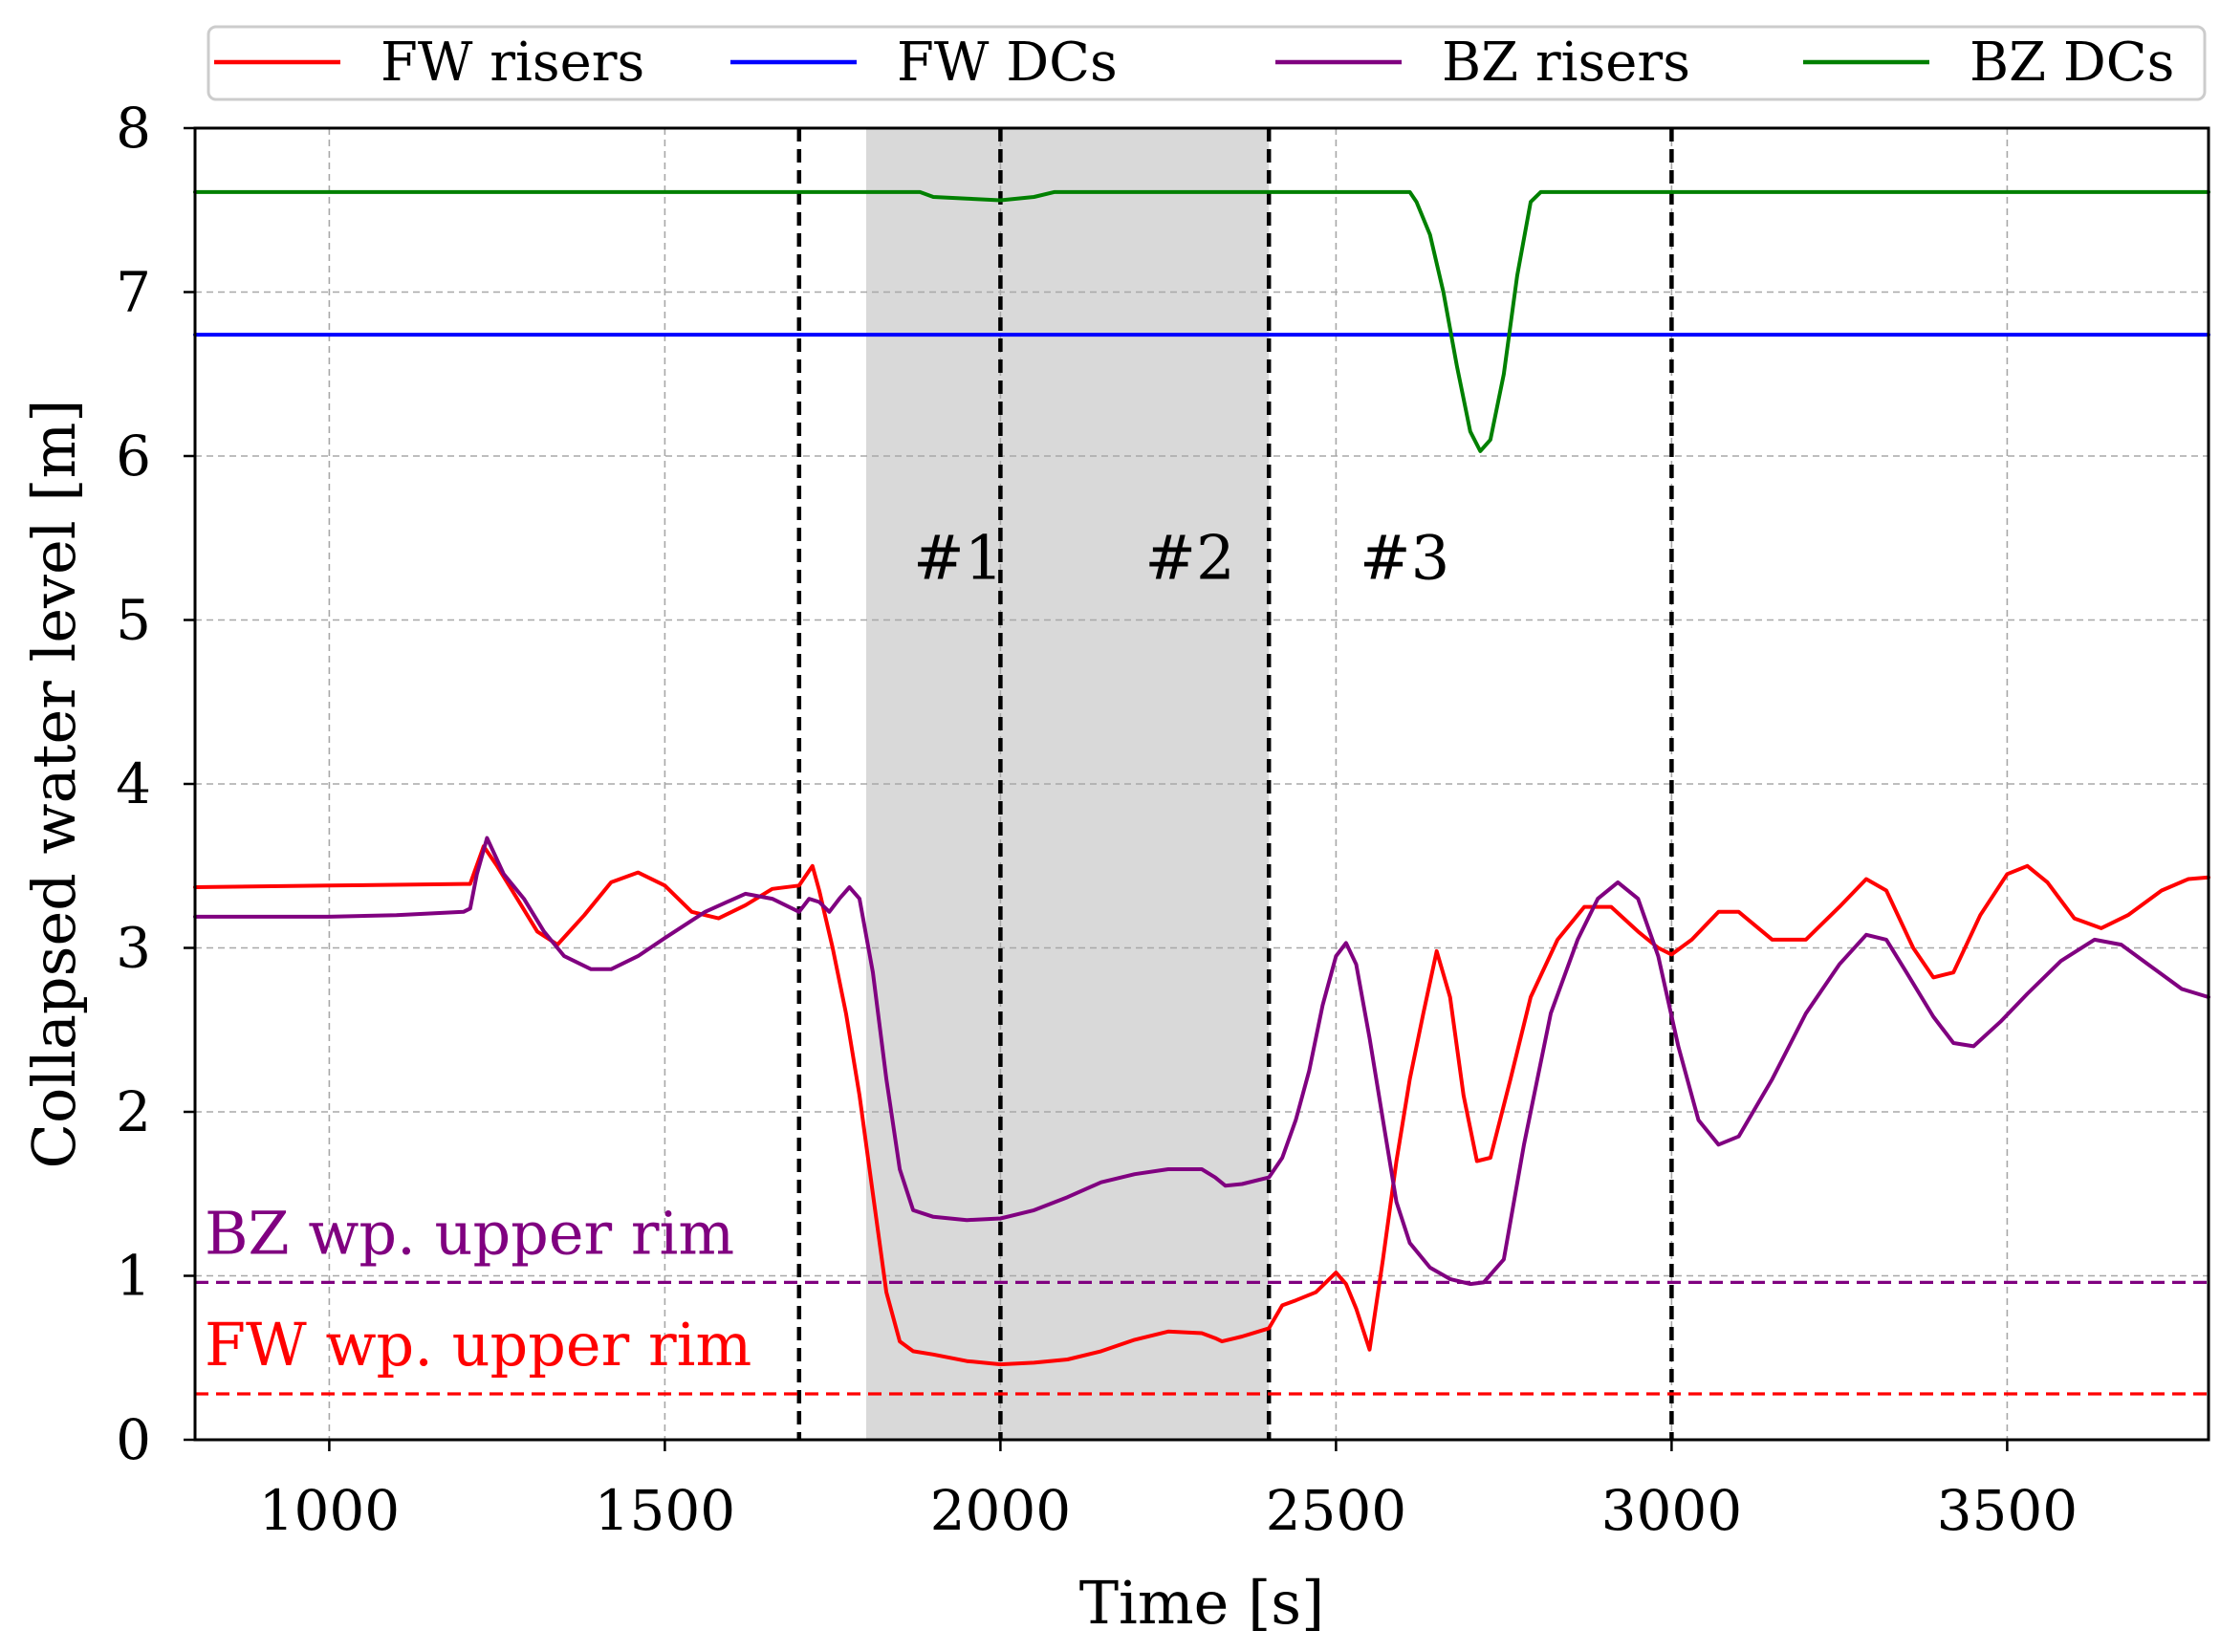 Image resolution: width=2220 pixels, height=1652 pixels. What do you see at coordinates (958, 559) in the screenshot?
I see `phase-label: #1` at bounding box center [958, 559].